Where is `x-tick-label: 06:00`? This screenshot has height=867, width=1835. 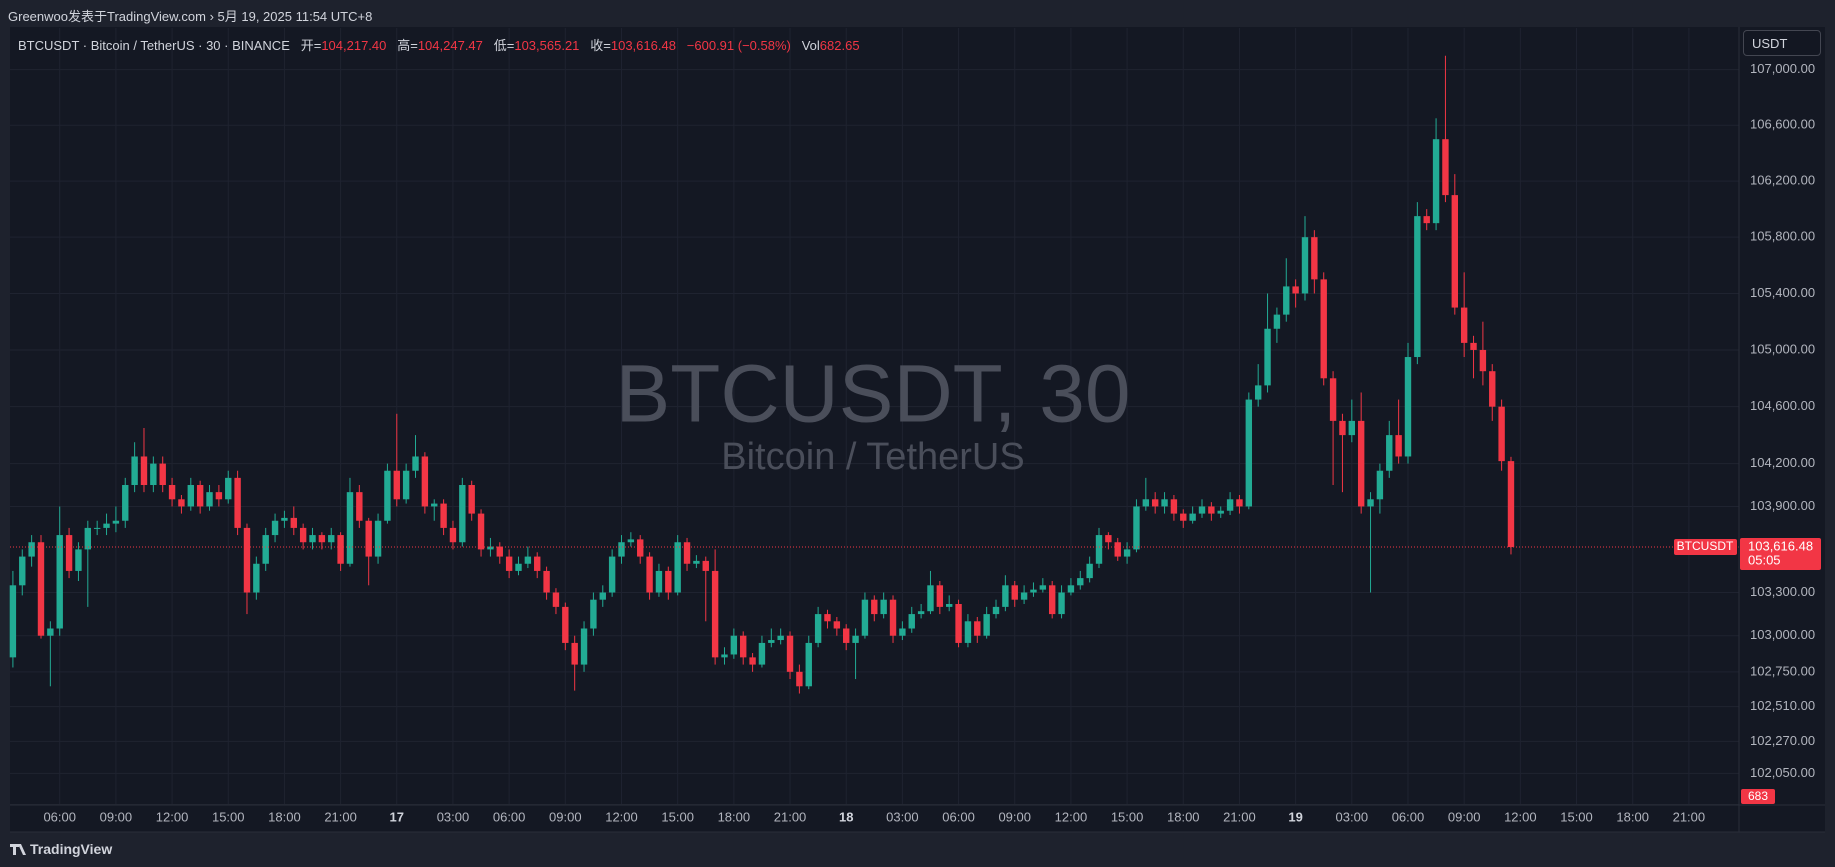 x-tick-label: 06:00 is located at coordinates (509, 816).